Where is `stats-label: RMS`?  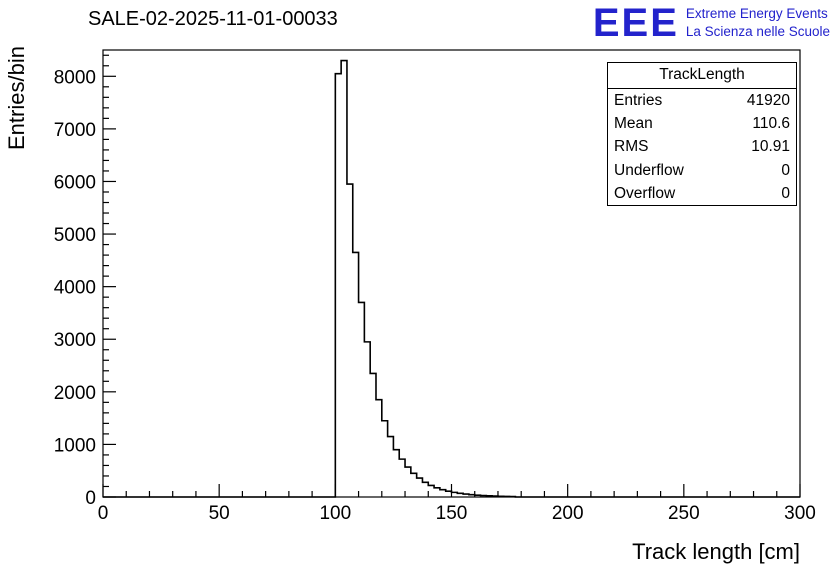 stats-label: RMS is located at coordinates (631, 147).